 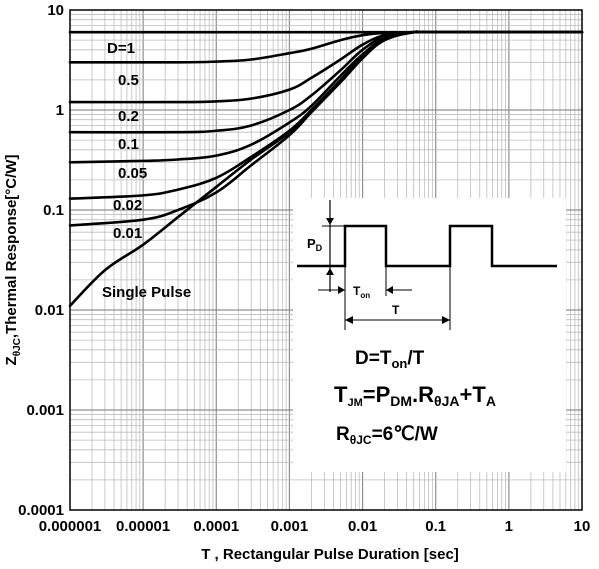 What do you see at coordinates (45, 410) in the screenshot?
I see `y-tick-label: 0.001` at bounding box center [45, 410].